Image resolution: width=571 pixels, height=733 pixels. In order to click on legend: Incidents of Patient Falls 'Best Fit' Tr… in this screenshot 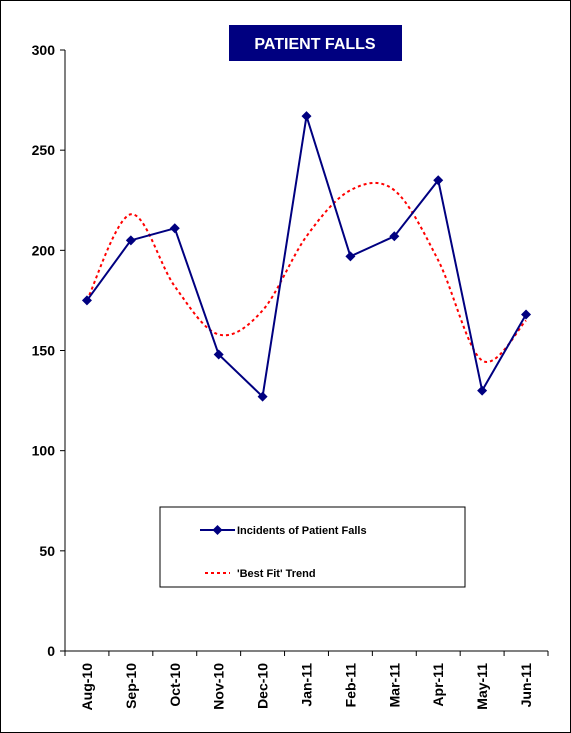, I will do `click(312, 547)`.